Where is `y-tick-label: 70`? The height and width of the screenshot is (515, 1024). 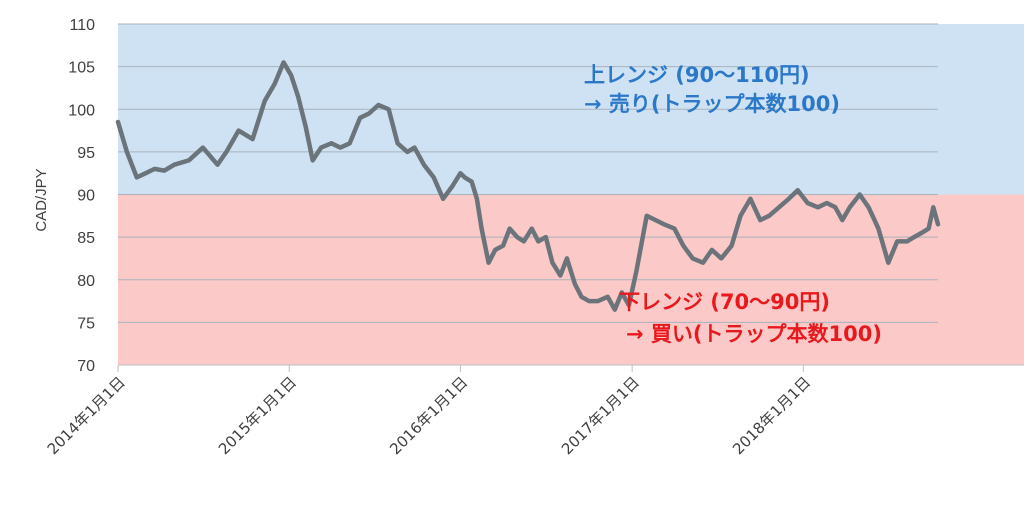
y-tick-label: 70 is located at coordinates (86, 366).